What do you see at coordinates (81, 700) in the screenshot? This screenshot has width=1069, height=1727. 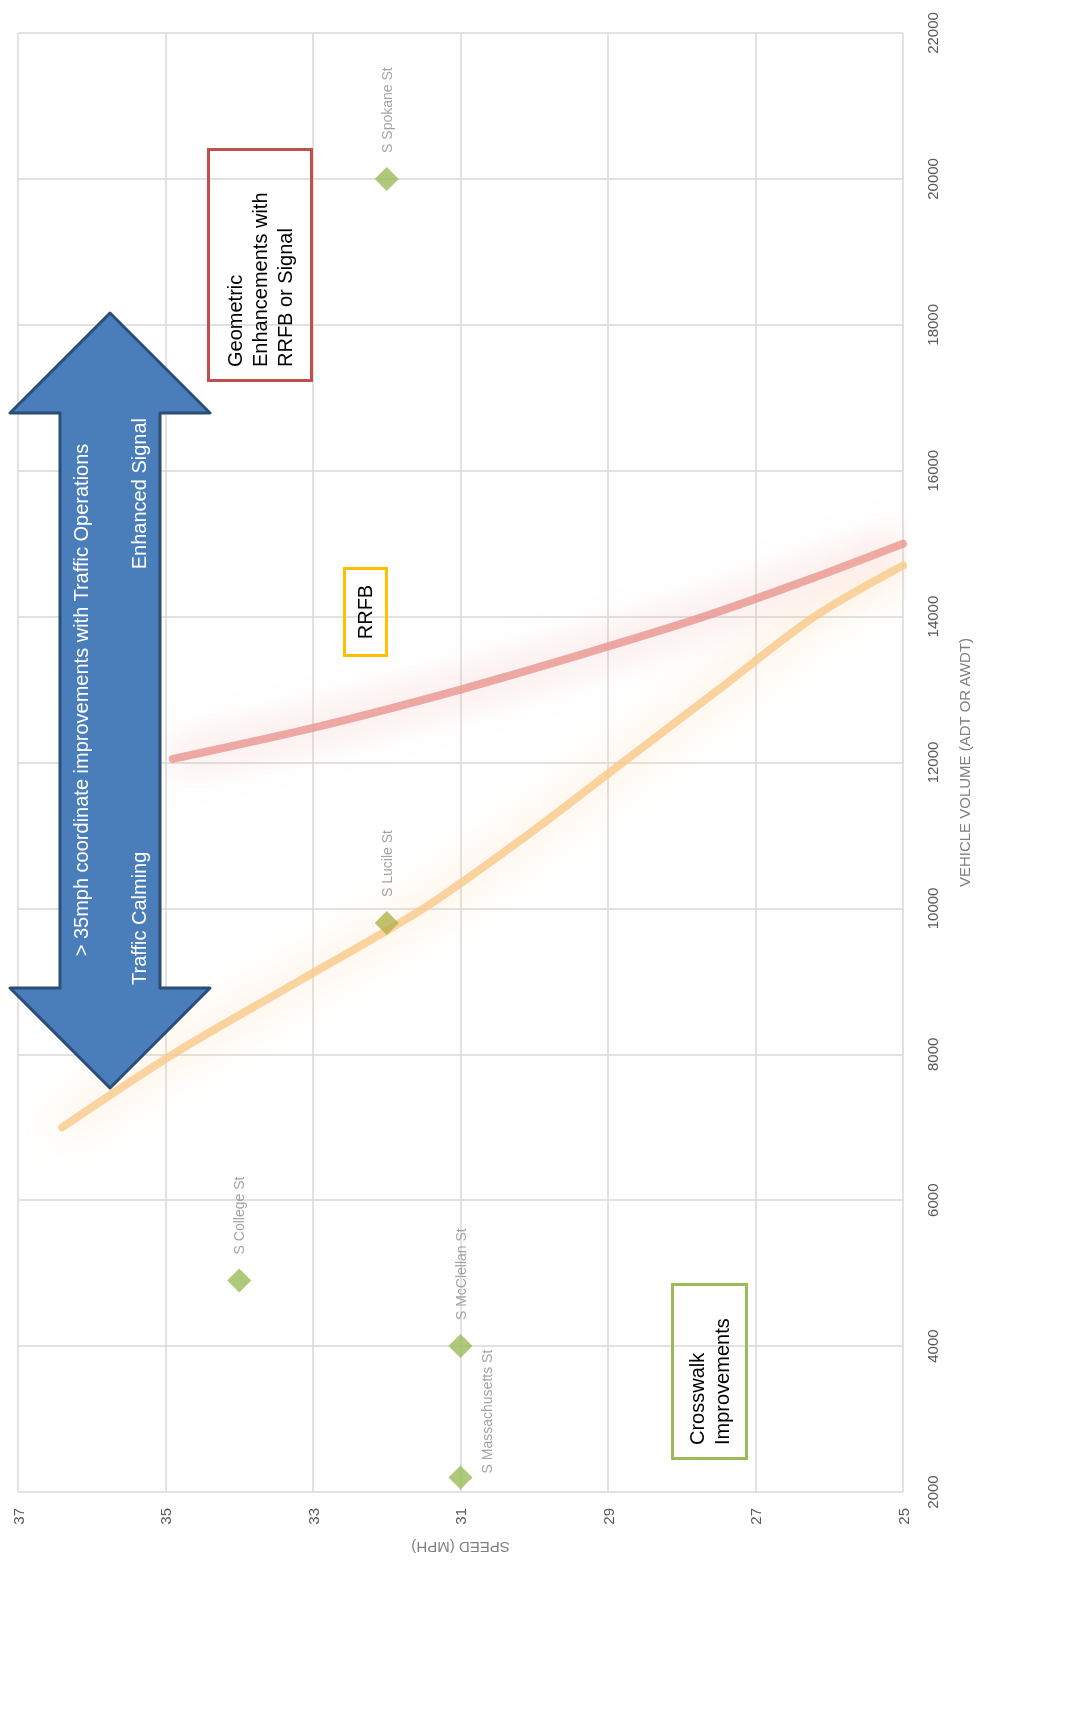 I see `annotation: > 35mph coordinate improvements with Traffic Operations` at bounding box center [81, 700].